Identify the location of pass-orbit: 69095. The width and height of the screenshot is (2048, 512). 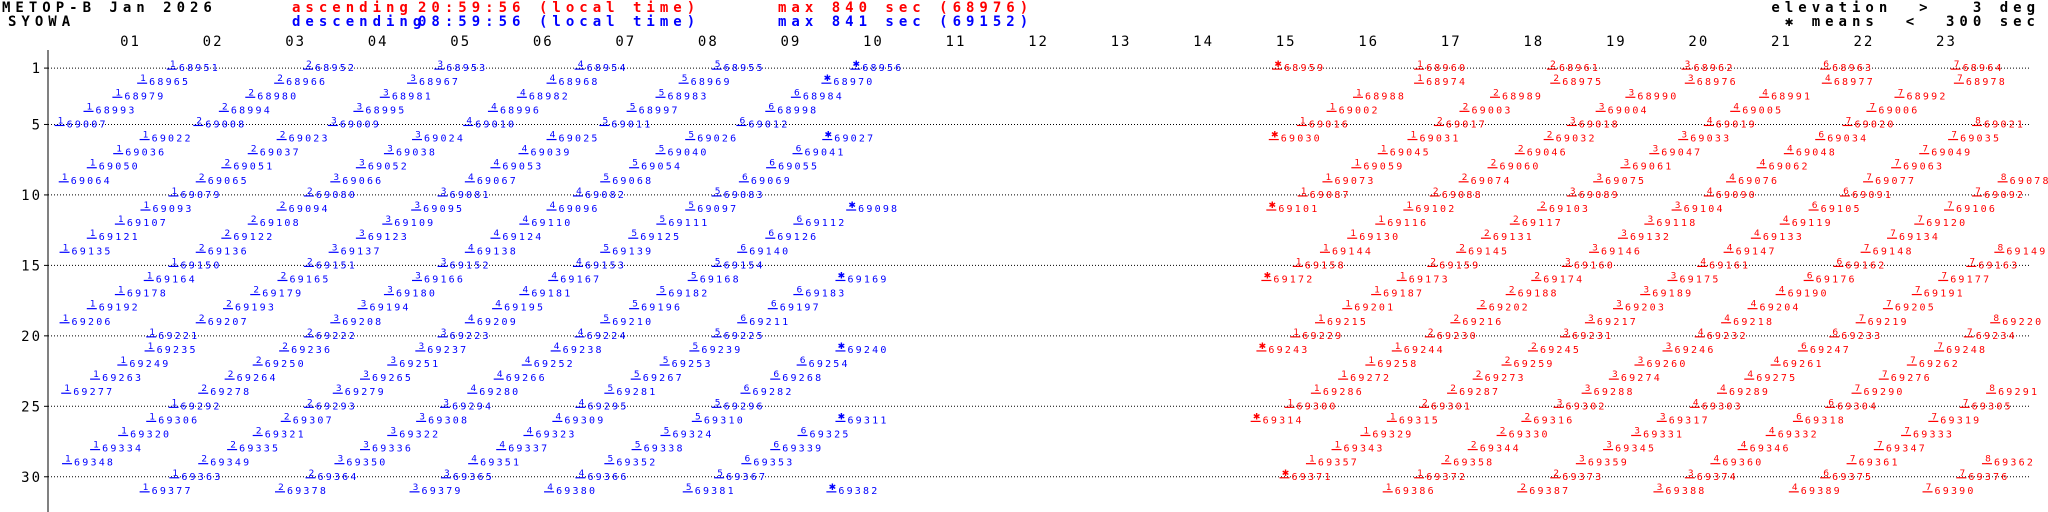
(443, 209).